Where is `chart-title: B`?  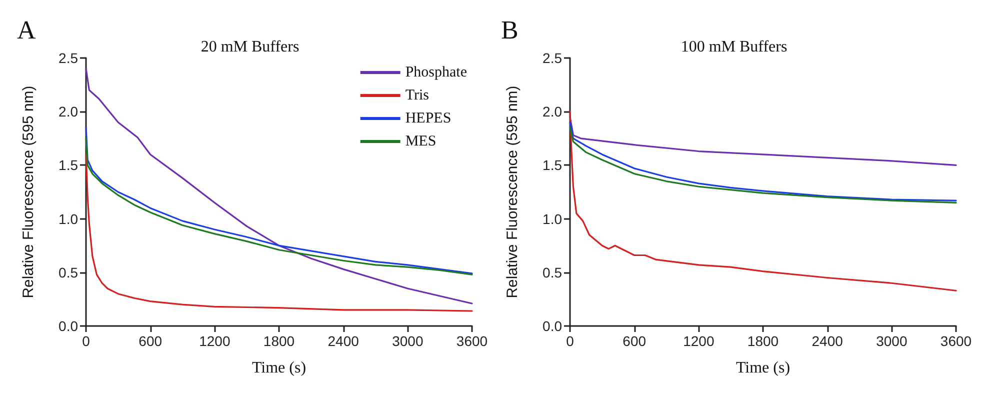 chart-title: B is located at coordinates (509, 30).